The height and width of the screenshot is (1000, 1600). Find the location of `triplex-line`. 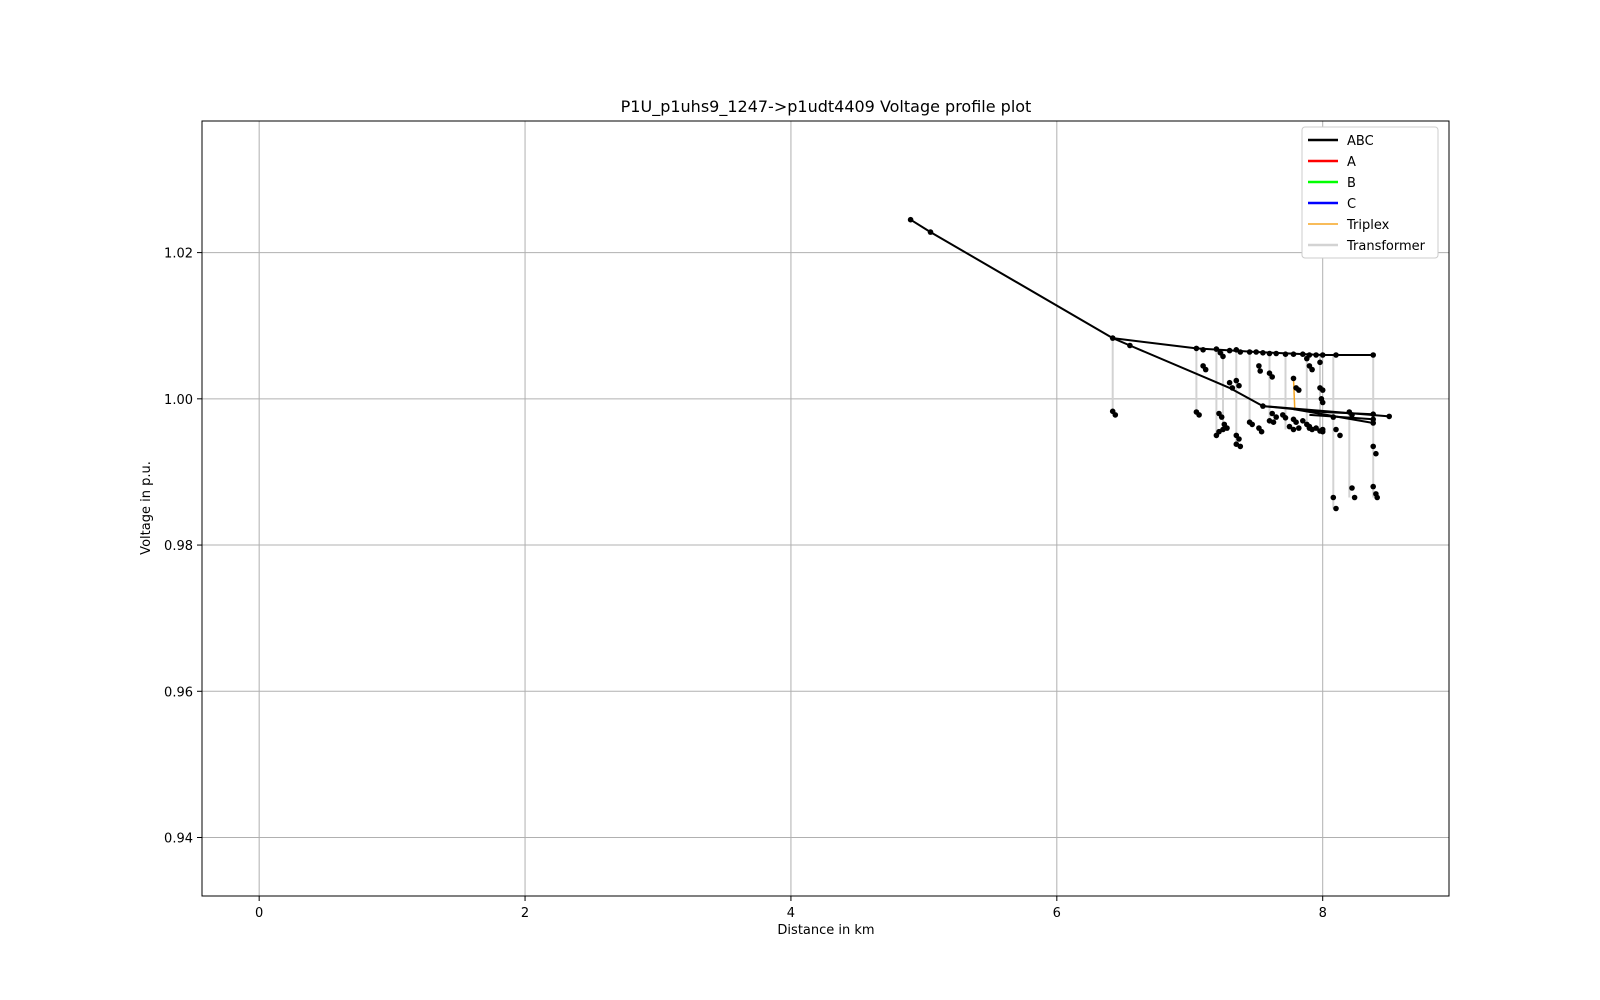

triplex-line is located at coordinates (1294, 394).